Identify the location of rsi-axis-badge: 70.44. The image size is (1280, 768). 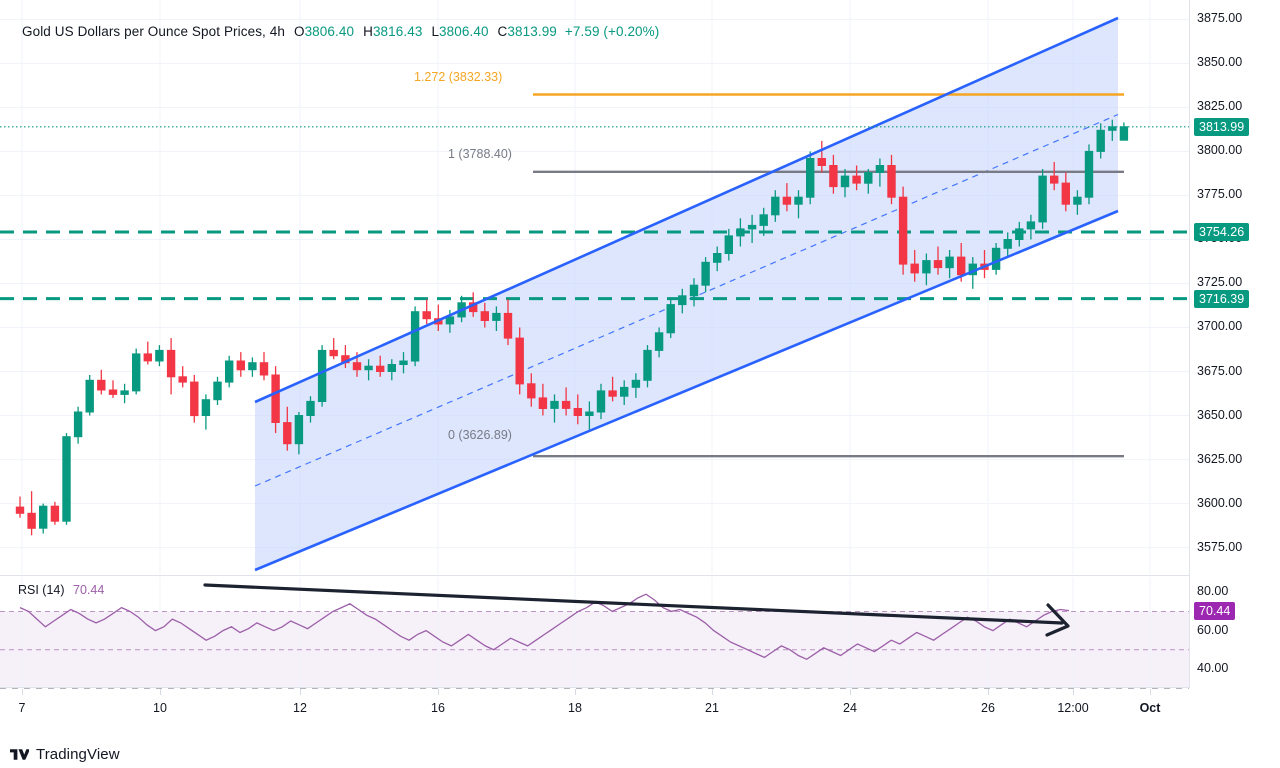
(1215, 610).